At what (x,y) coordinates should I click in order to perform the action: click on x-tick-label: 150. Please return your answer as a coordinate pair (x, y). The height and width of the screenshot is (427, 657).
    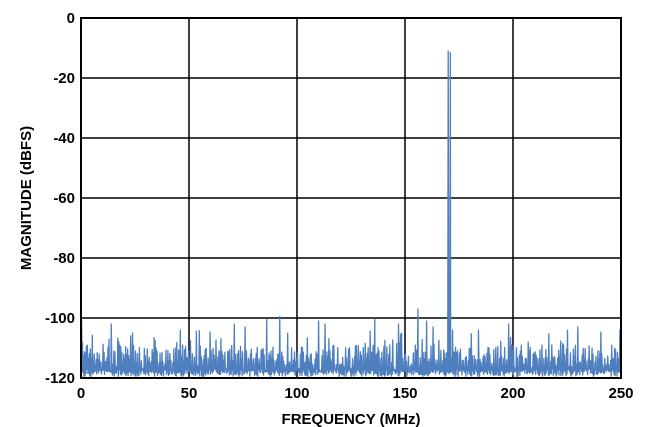
    Looking at the image, I should click on (404, 393).